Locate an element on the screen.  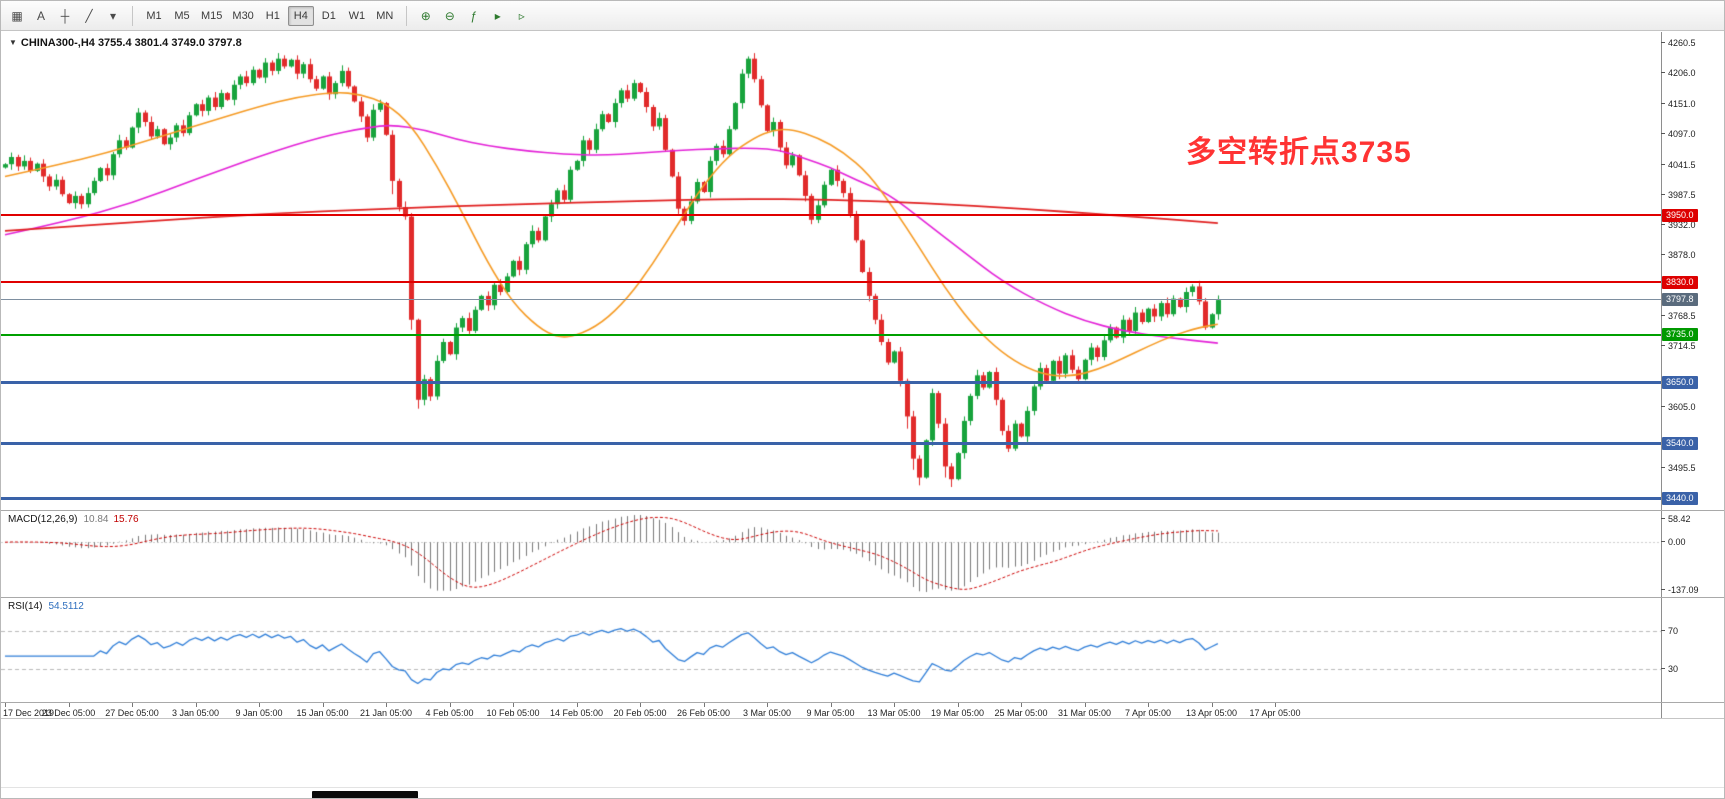
collapse-triangle-icon: ▼ is located at coordinates (13, 42).